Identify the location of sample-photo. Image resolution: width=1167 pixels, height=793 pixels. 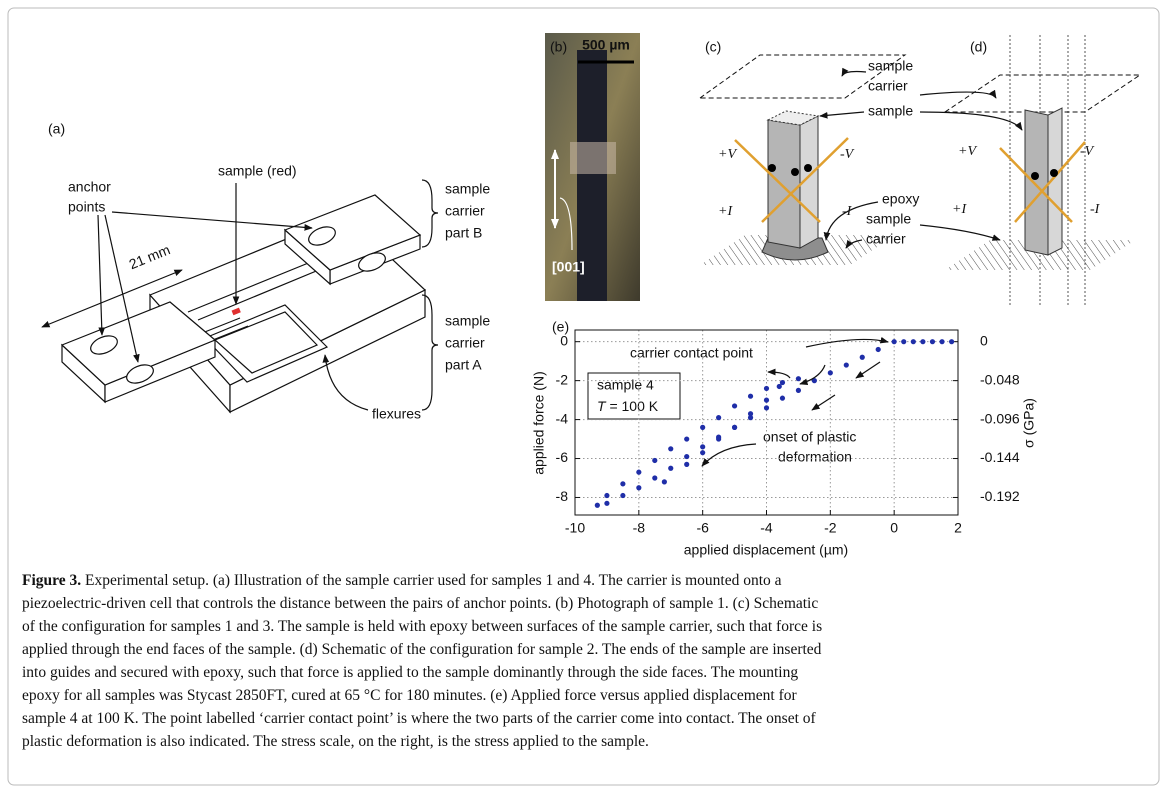
(592, 175).